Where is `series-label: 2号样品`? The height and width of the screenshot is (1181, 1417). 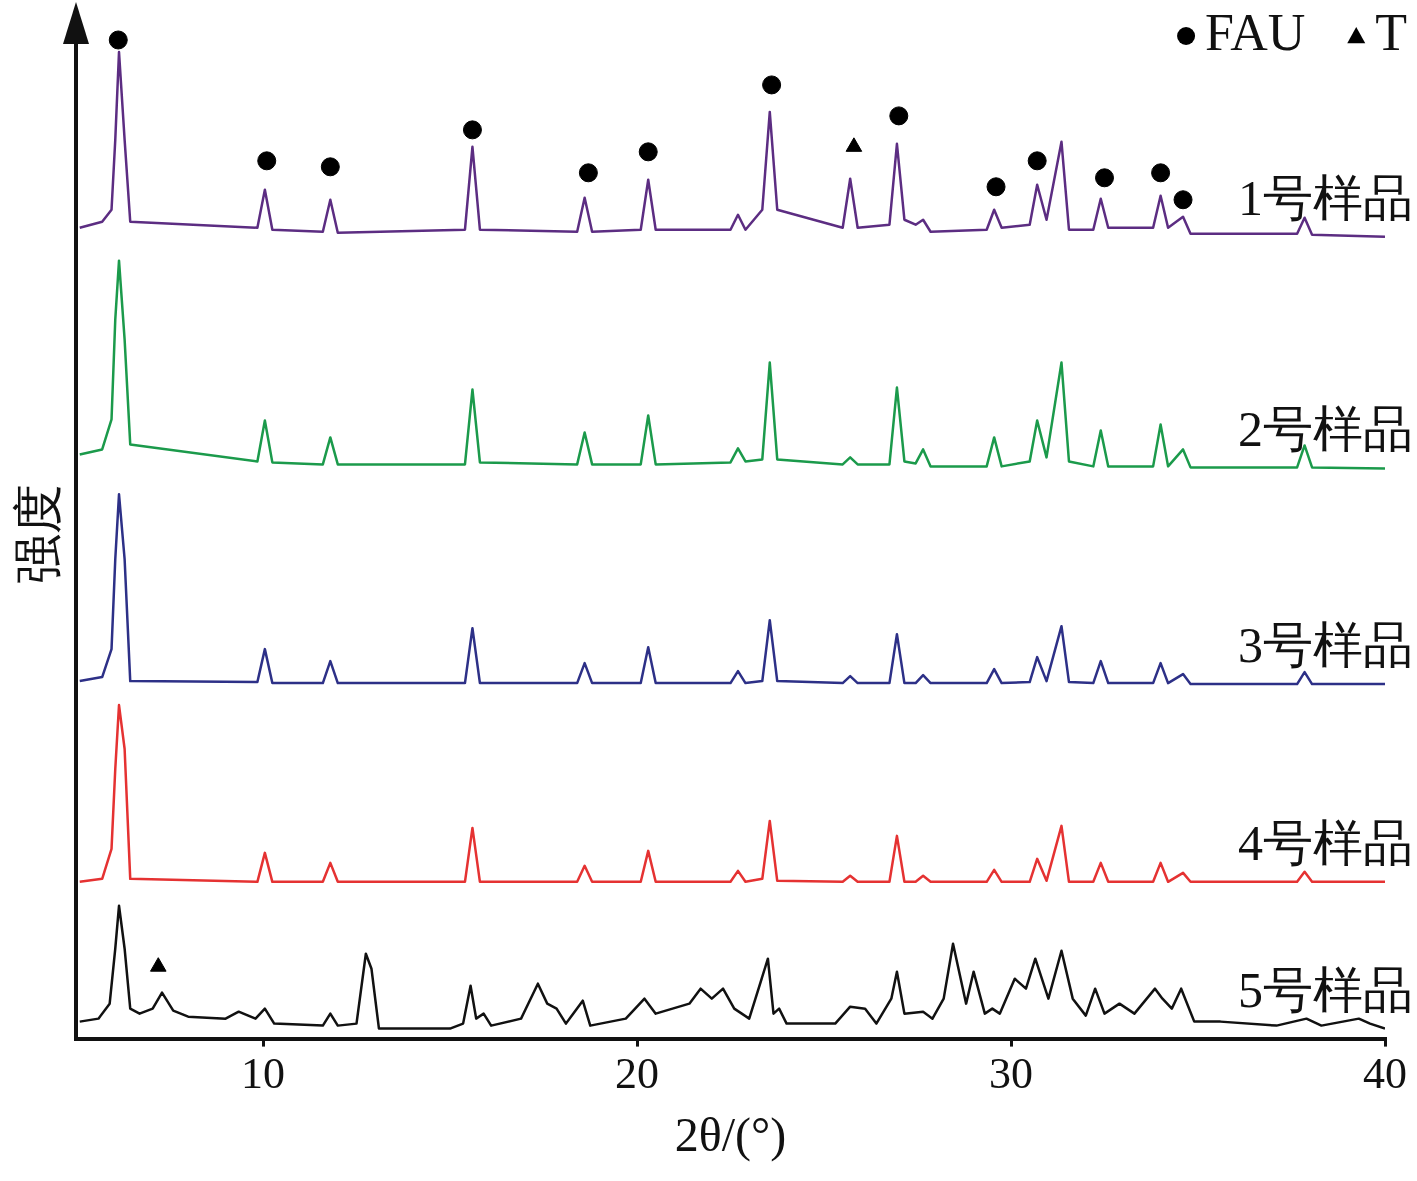 series-label: 2号样品 is located at coordinates (1325, 429).